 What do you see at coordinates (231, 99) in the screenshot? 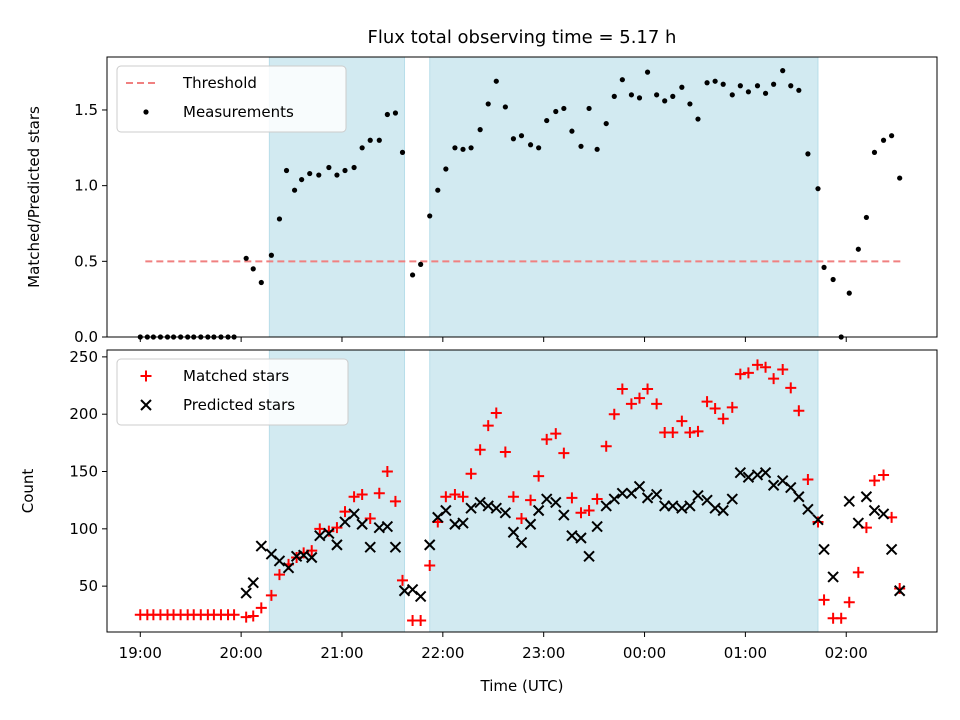
I see `legend-box` at bounding box center [231, 99].